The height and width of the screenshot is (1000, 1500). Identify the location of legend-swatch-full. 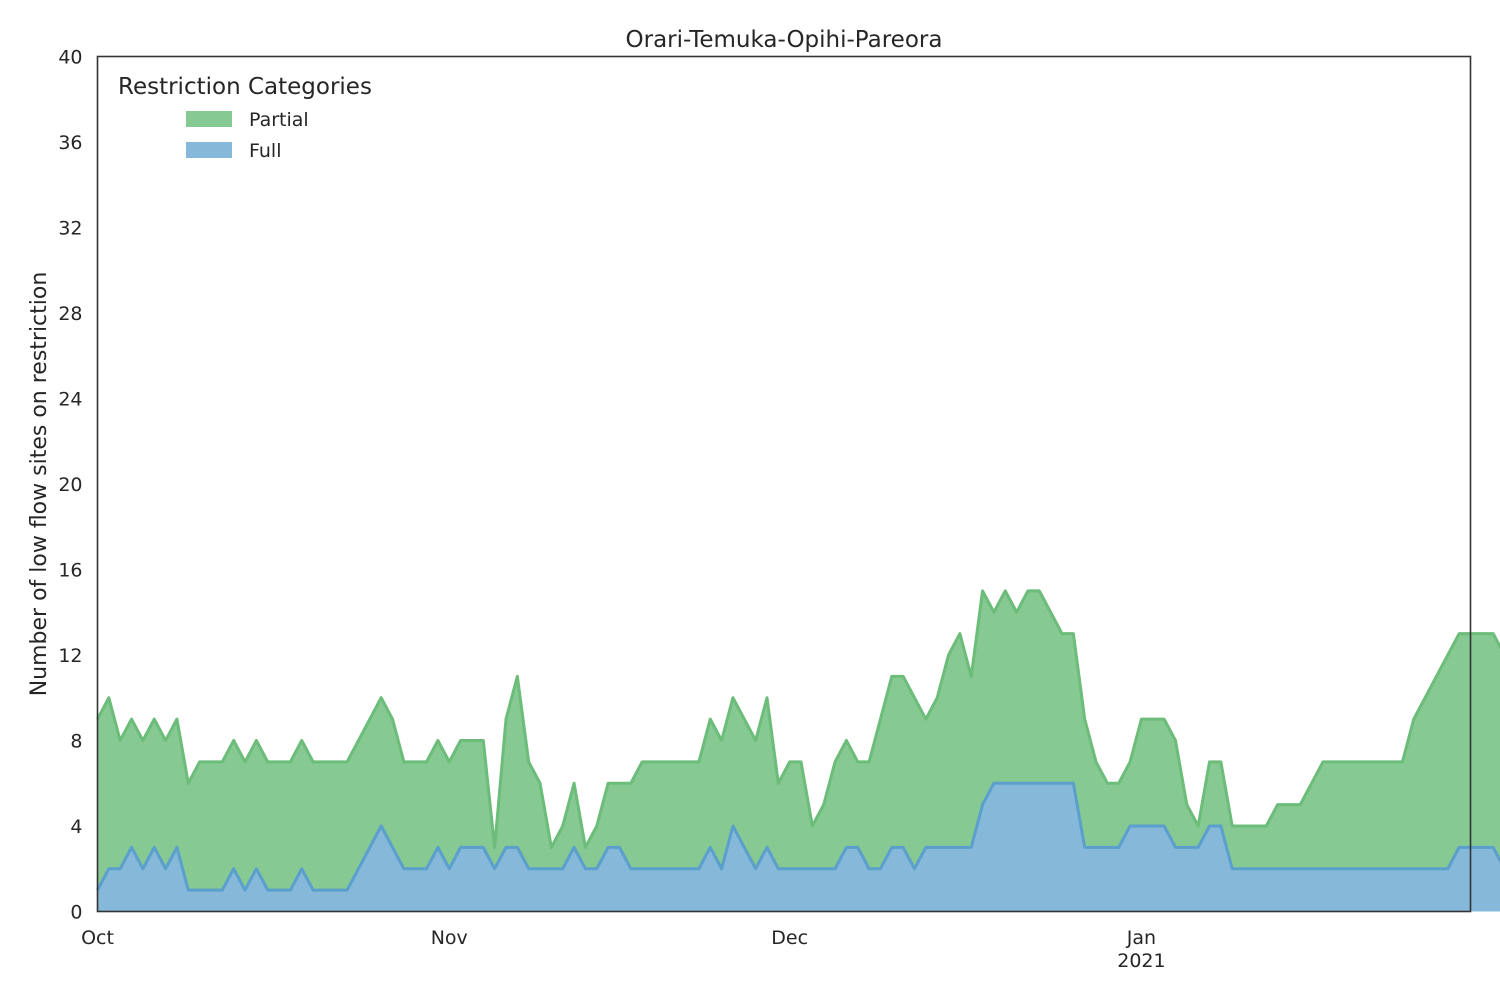
(209, 150).